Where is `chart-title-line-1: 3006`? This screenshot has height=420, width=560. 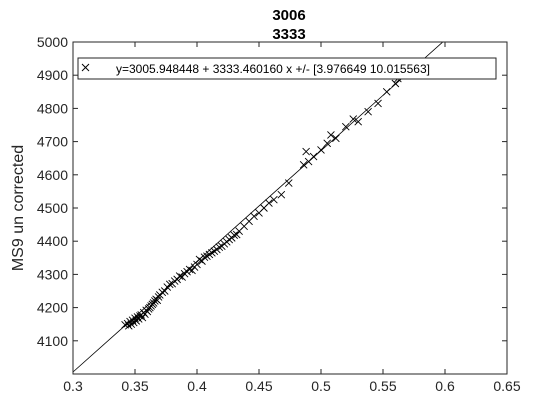
chart-title-line-1: 3006 is located at coordinates (288, 15).